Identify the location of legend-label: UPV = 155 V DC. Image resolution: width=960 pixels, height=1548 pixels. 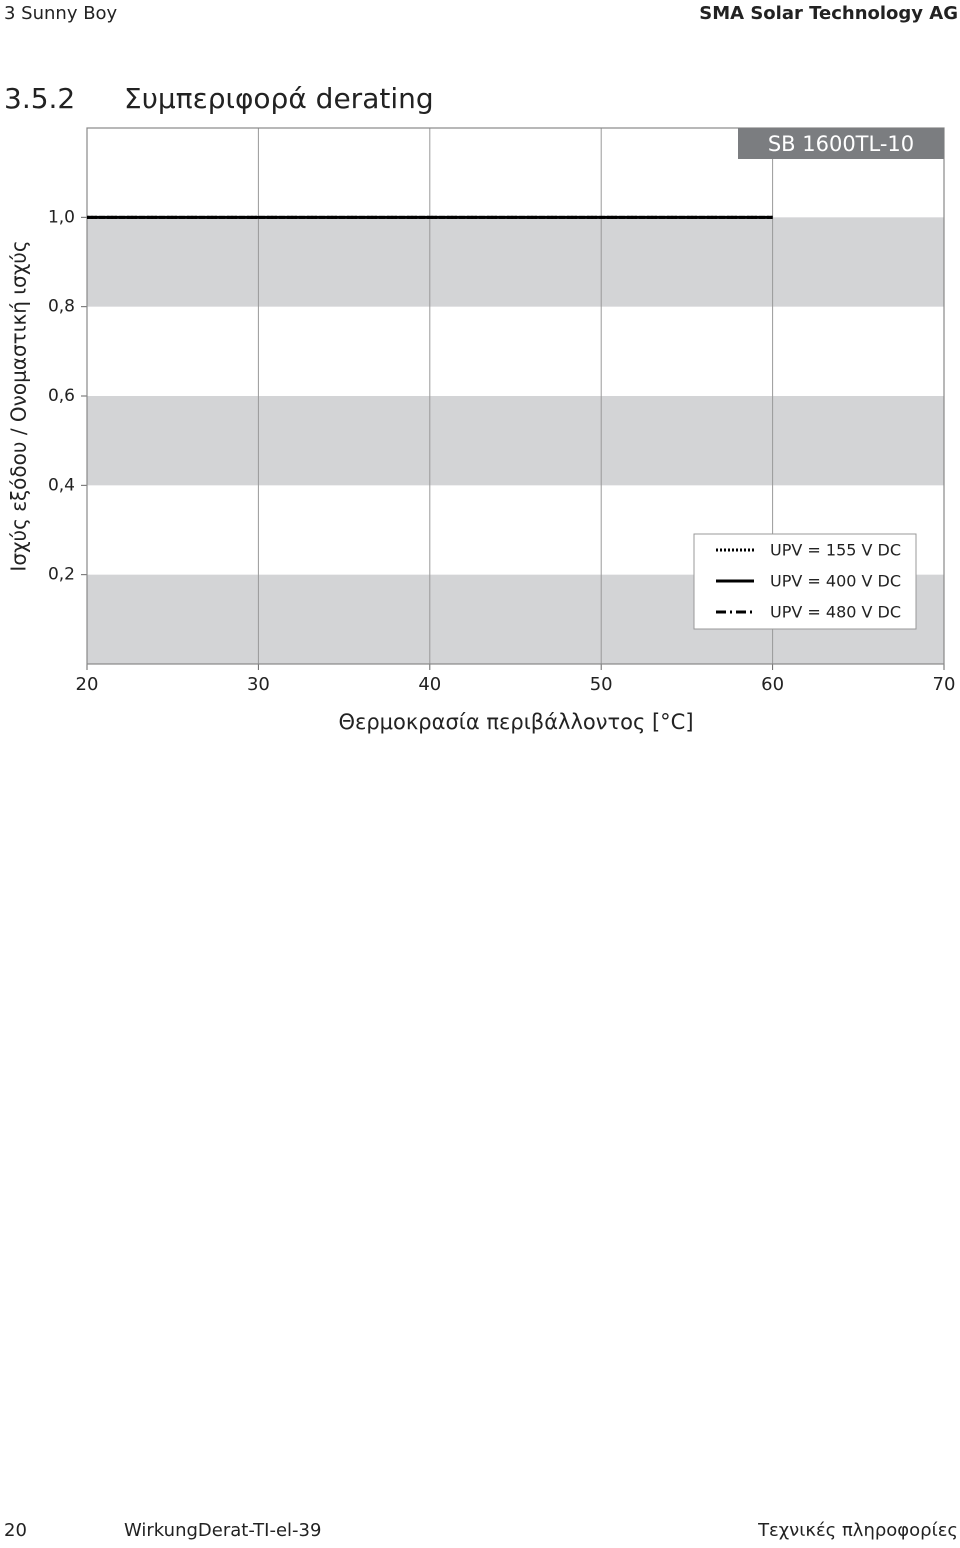
(835, 550).